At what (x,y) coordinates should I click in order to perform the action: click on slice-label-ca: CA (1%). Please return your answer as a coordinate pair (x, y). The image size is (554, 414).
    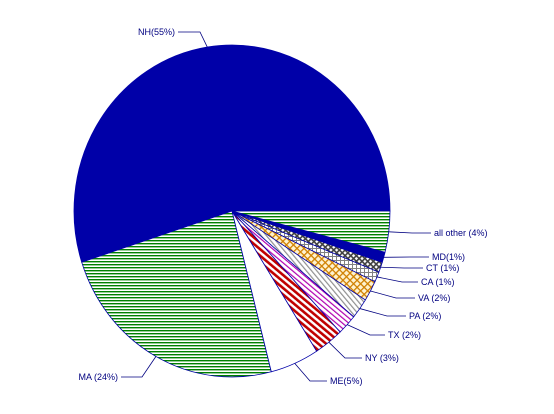
    Looking at the image, I should click on (438, 282).